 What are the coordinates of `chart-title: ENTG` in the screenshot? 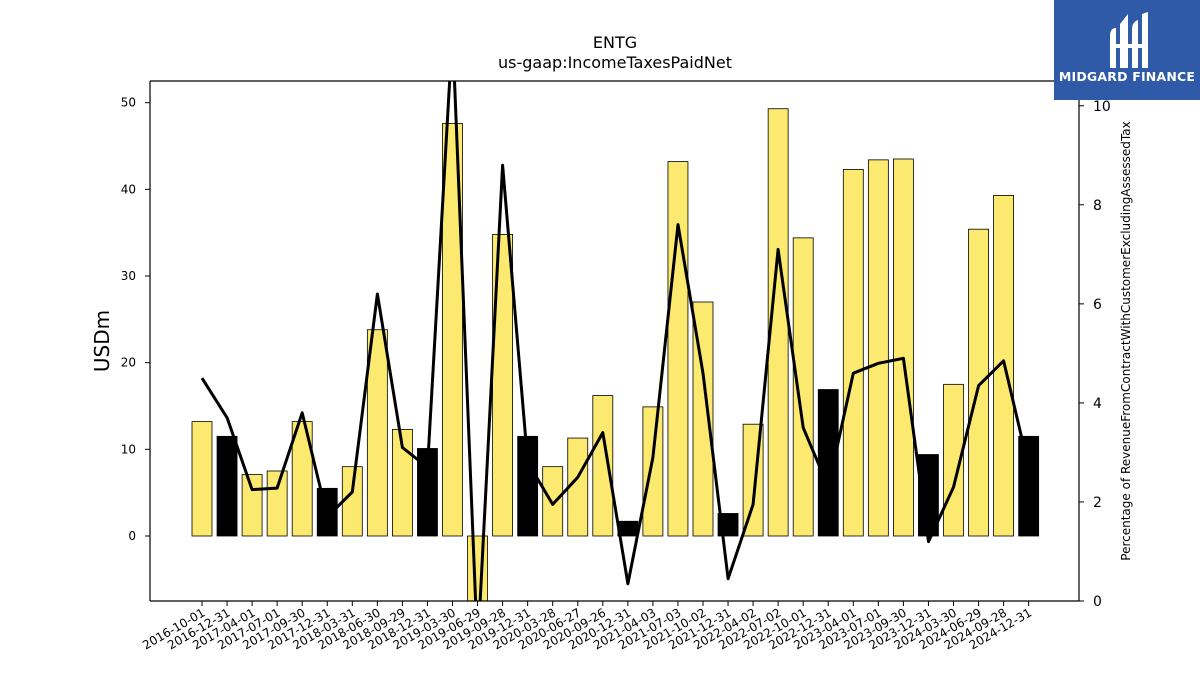 It's located at (615, 42).